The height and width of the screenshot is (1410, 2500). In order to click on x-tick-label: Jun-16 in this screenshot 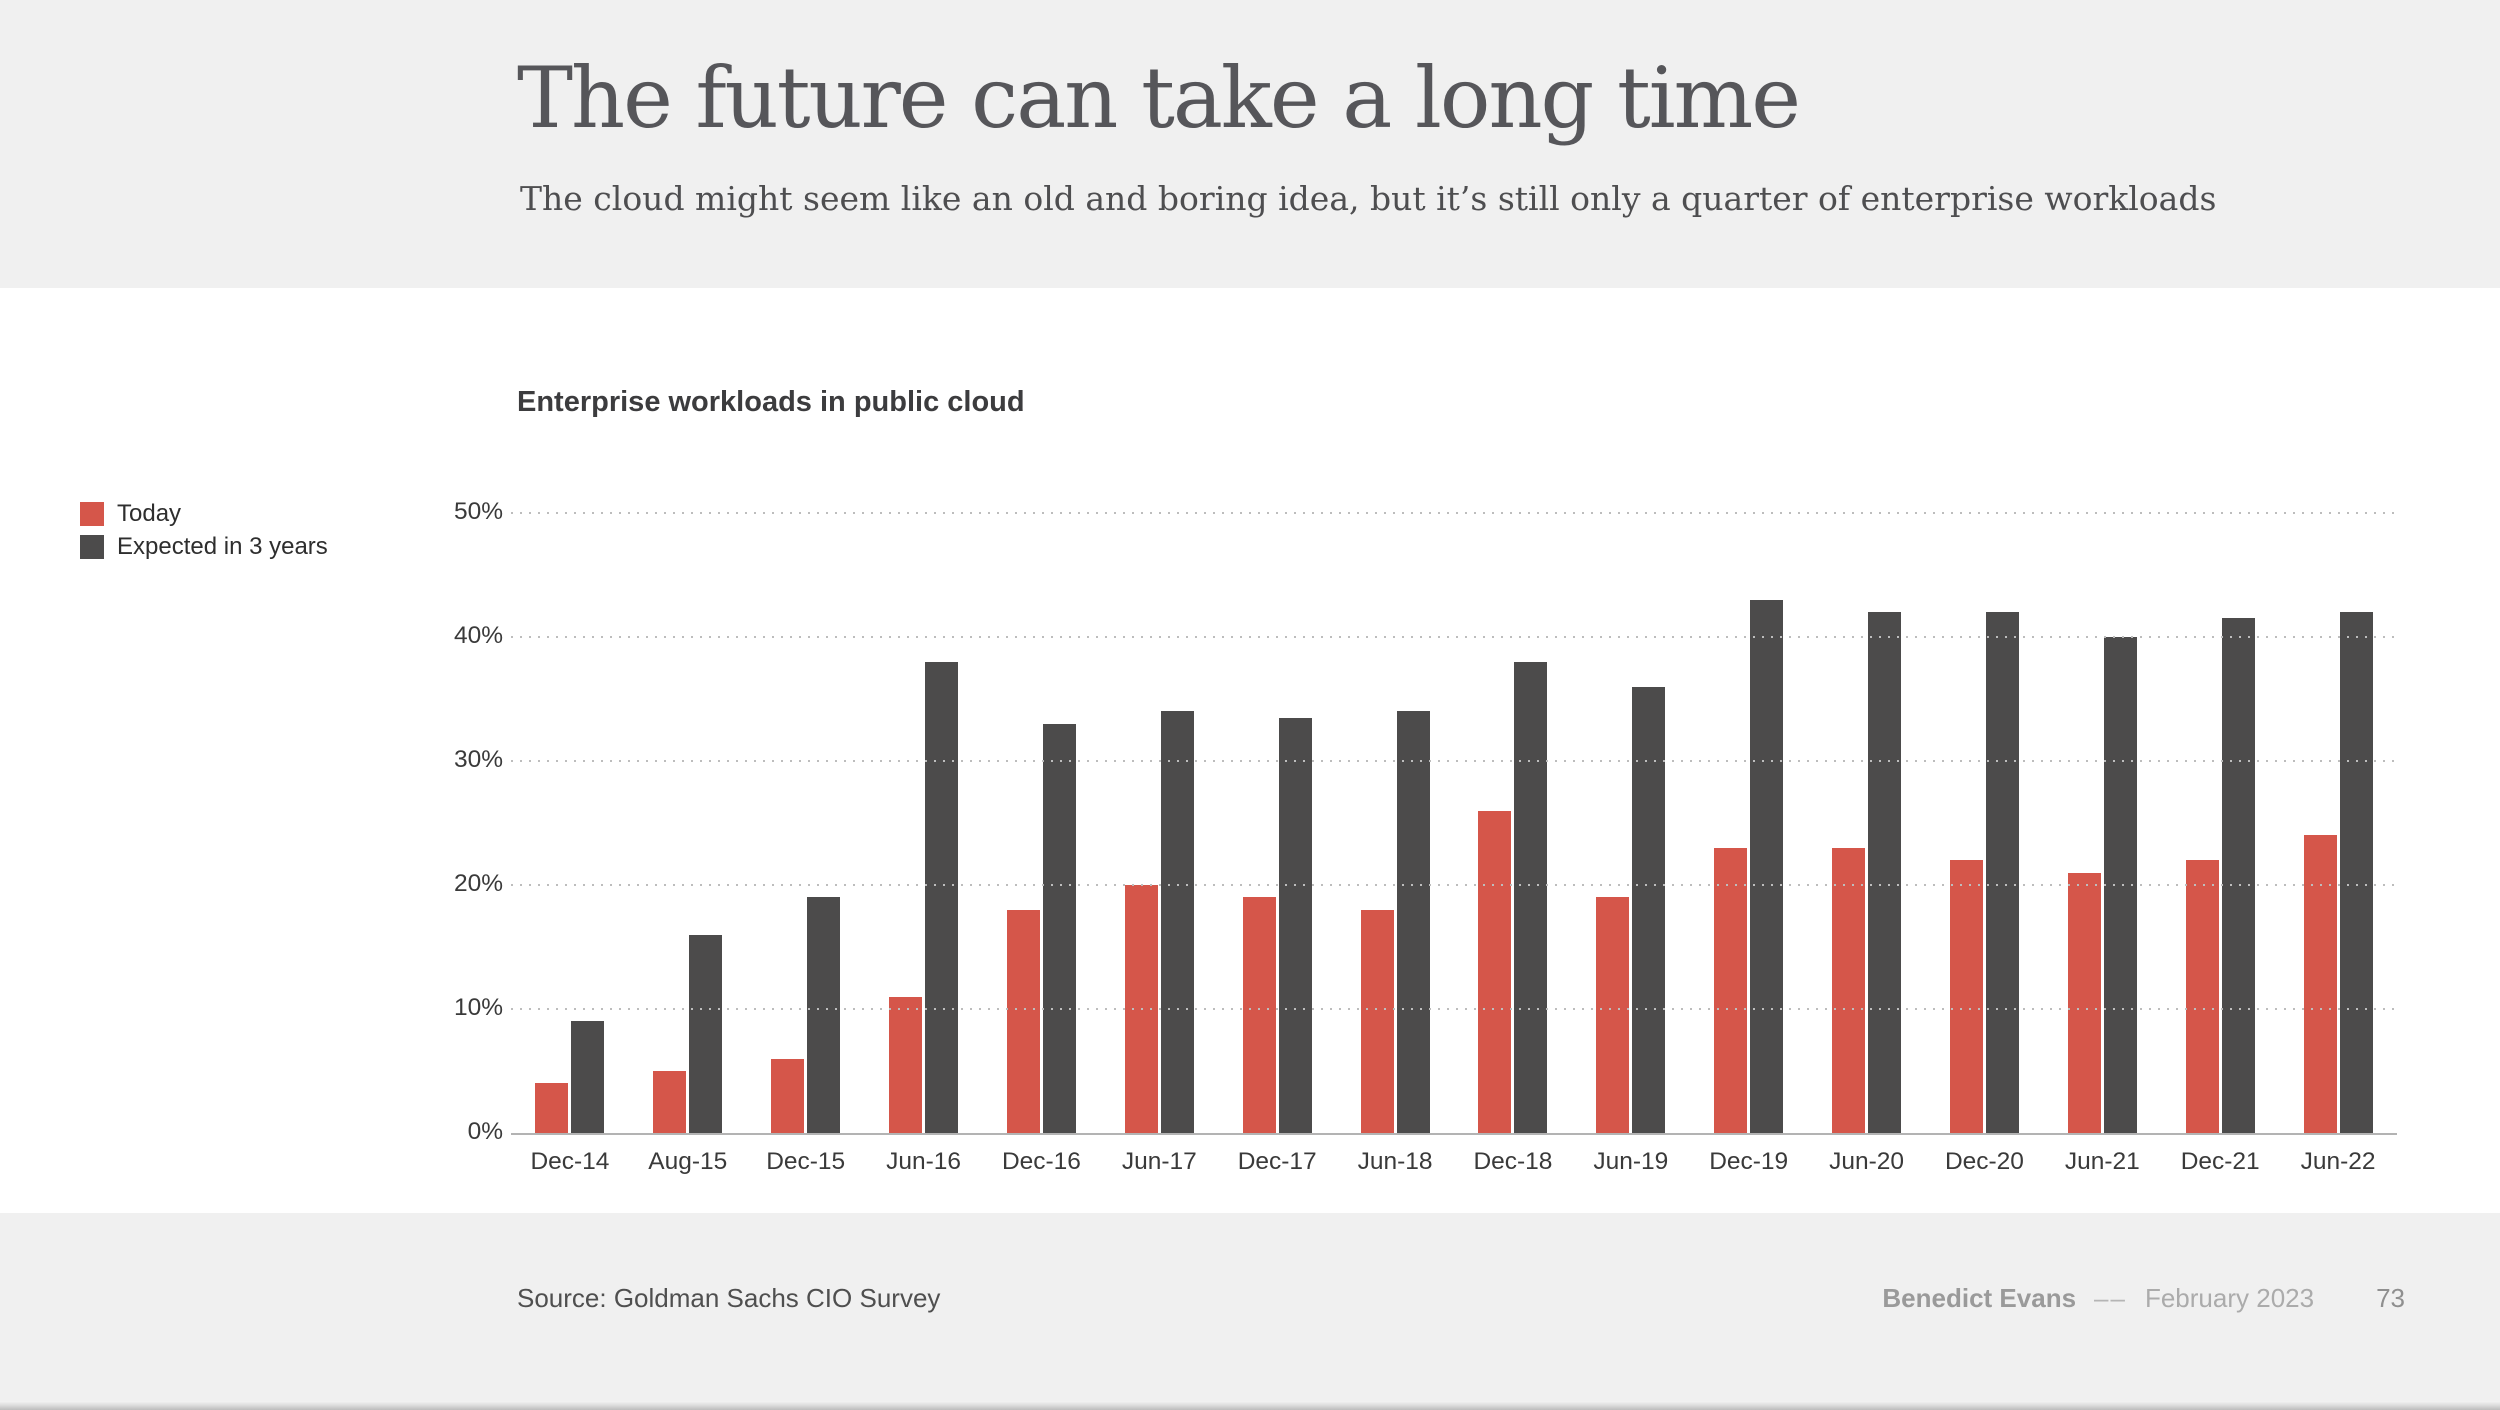, I will do `click(924, 1161)`.